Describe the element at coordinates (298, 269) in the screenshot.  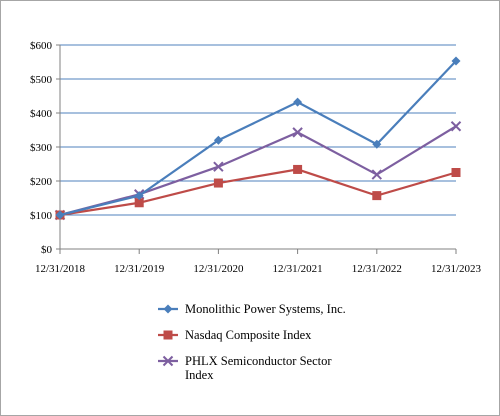
I see `x-tick-label: 12/31/2021` at that location.